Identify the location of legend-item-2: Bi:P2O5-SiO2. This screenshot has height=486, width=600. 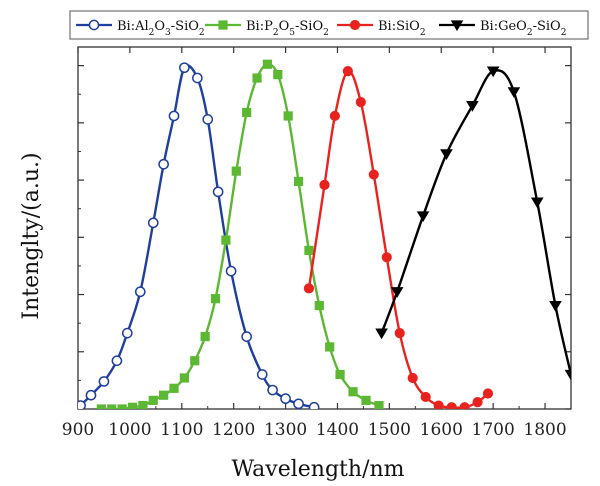
(267, 28).